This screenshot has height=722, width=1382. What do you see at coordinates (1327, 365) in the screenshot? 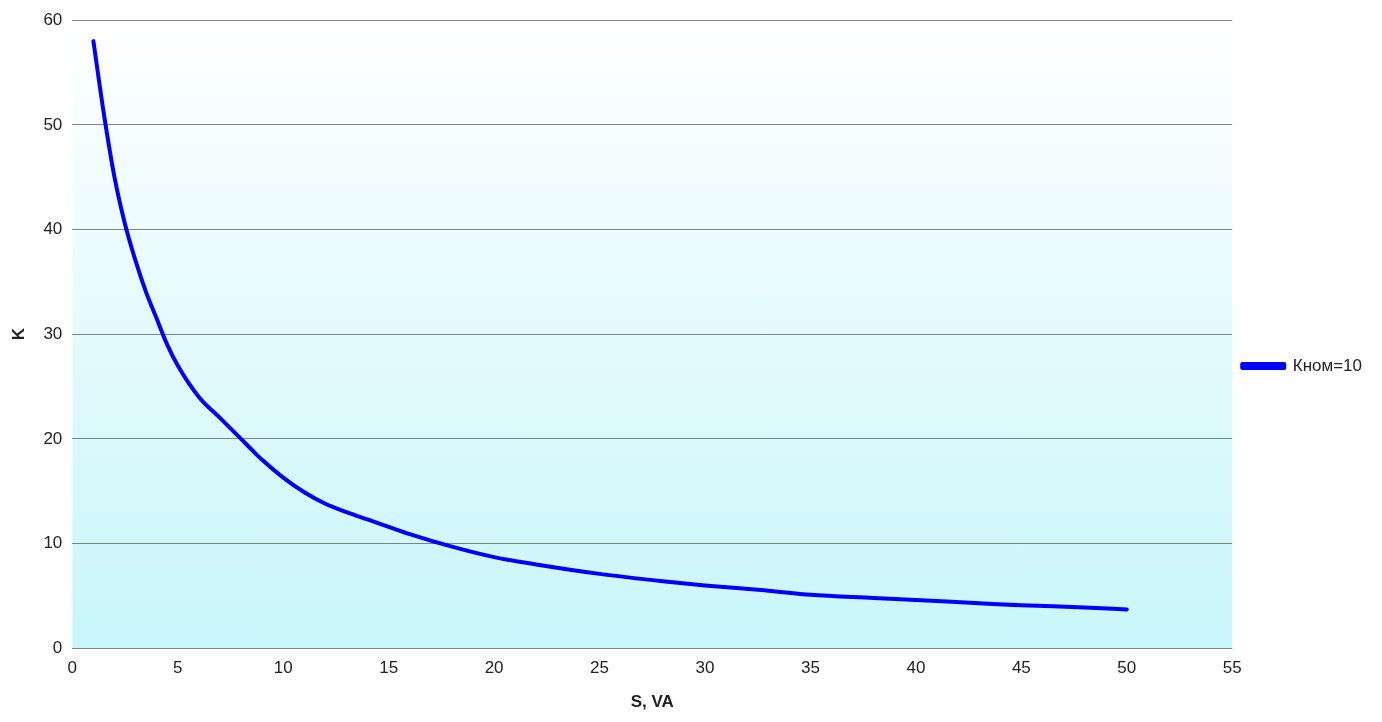
I see `legend-label: Кном=10` at bounding box center [1327, 365].